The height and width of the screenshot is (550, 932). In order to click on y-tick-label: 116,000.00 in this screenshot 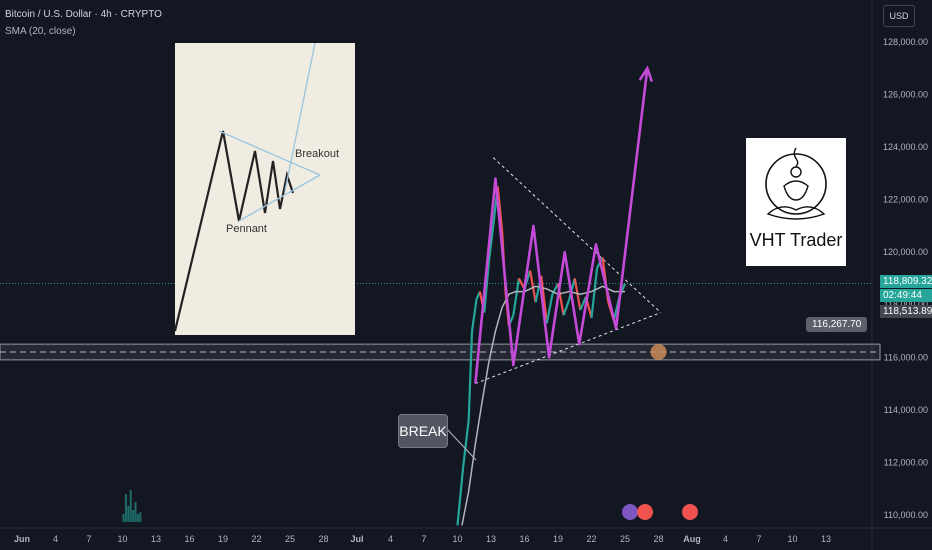, I will do `click(906, 357)`.